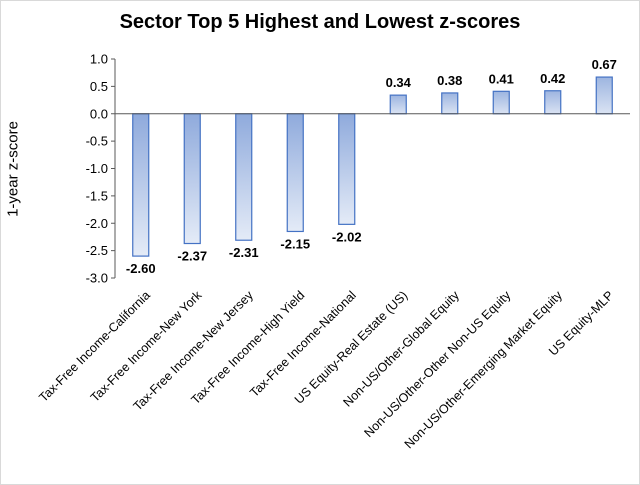 The height and width of the screenshot is (485, 640). Describe the element at coordinates (449, 80) in the screenshot. I see `data-label: 0.38` at that location.